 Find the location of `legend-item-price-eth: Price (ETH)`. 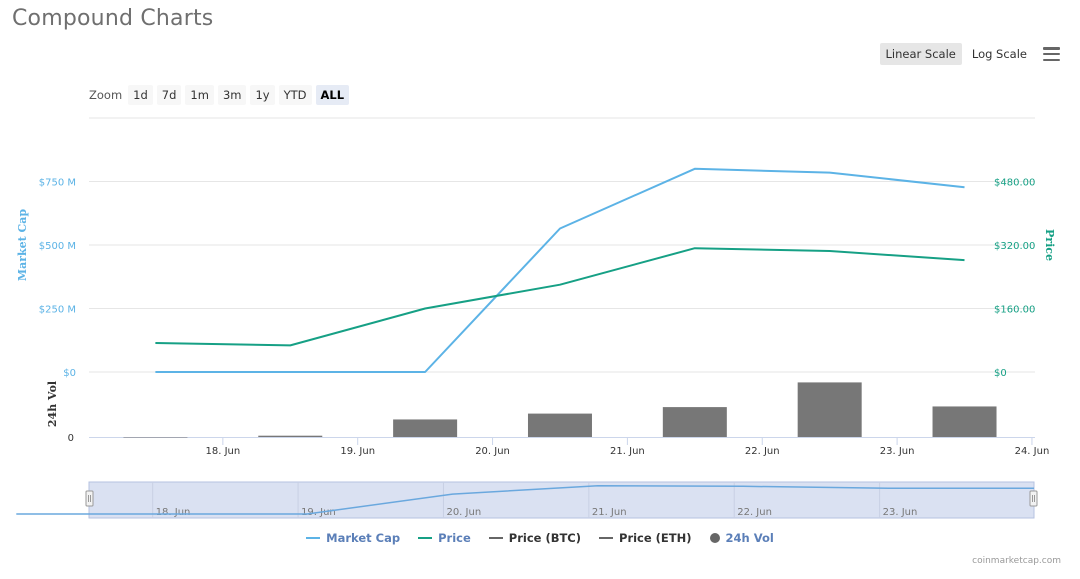

legend-item-price-eth: Price (ETH) is located at coordinates (645, 538).